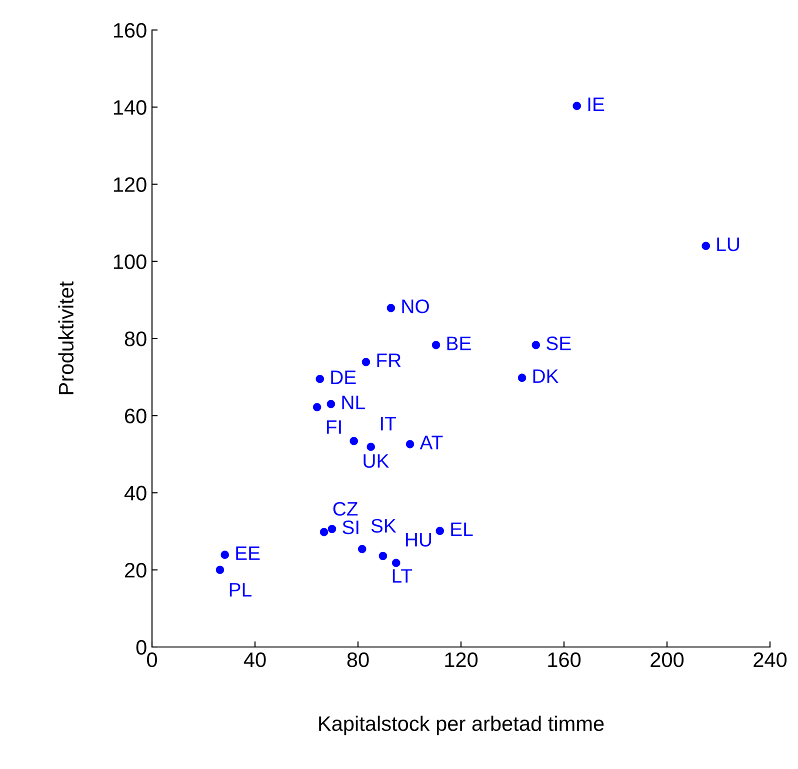 The height and width of the screenshot is (769, 798). What do you see at coordinates (66, 337) in the screenshot?
I see `y-axis-title: Produktivitet` at bounding box center [66, 337].